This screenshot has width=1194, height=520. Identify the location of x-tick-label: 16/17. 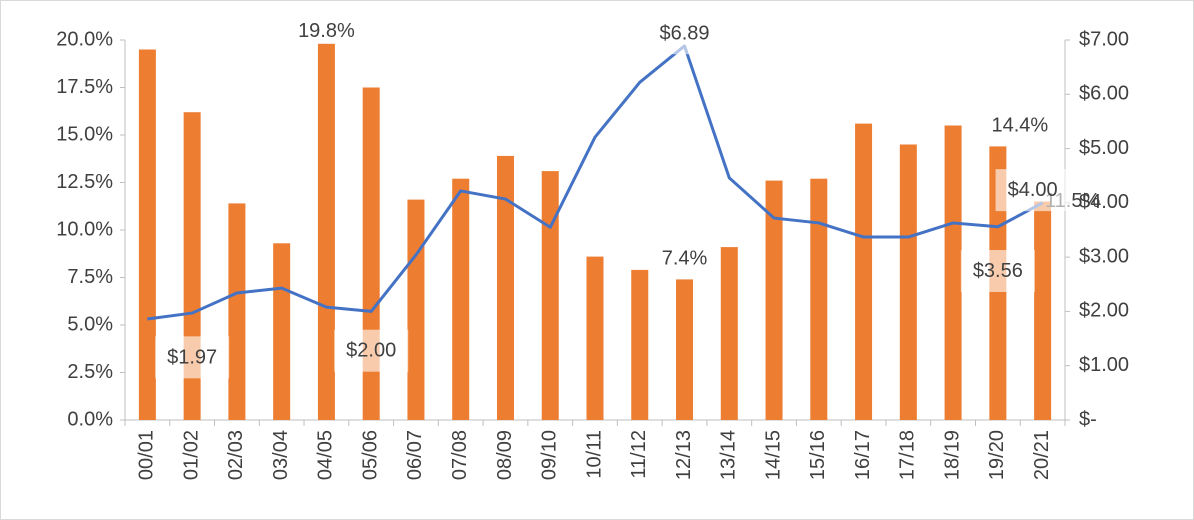
(863, 455).